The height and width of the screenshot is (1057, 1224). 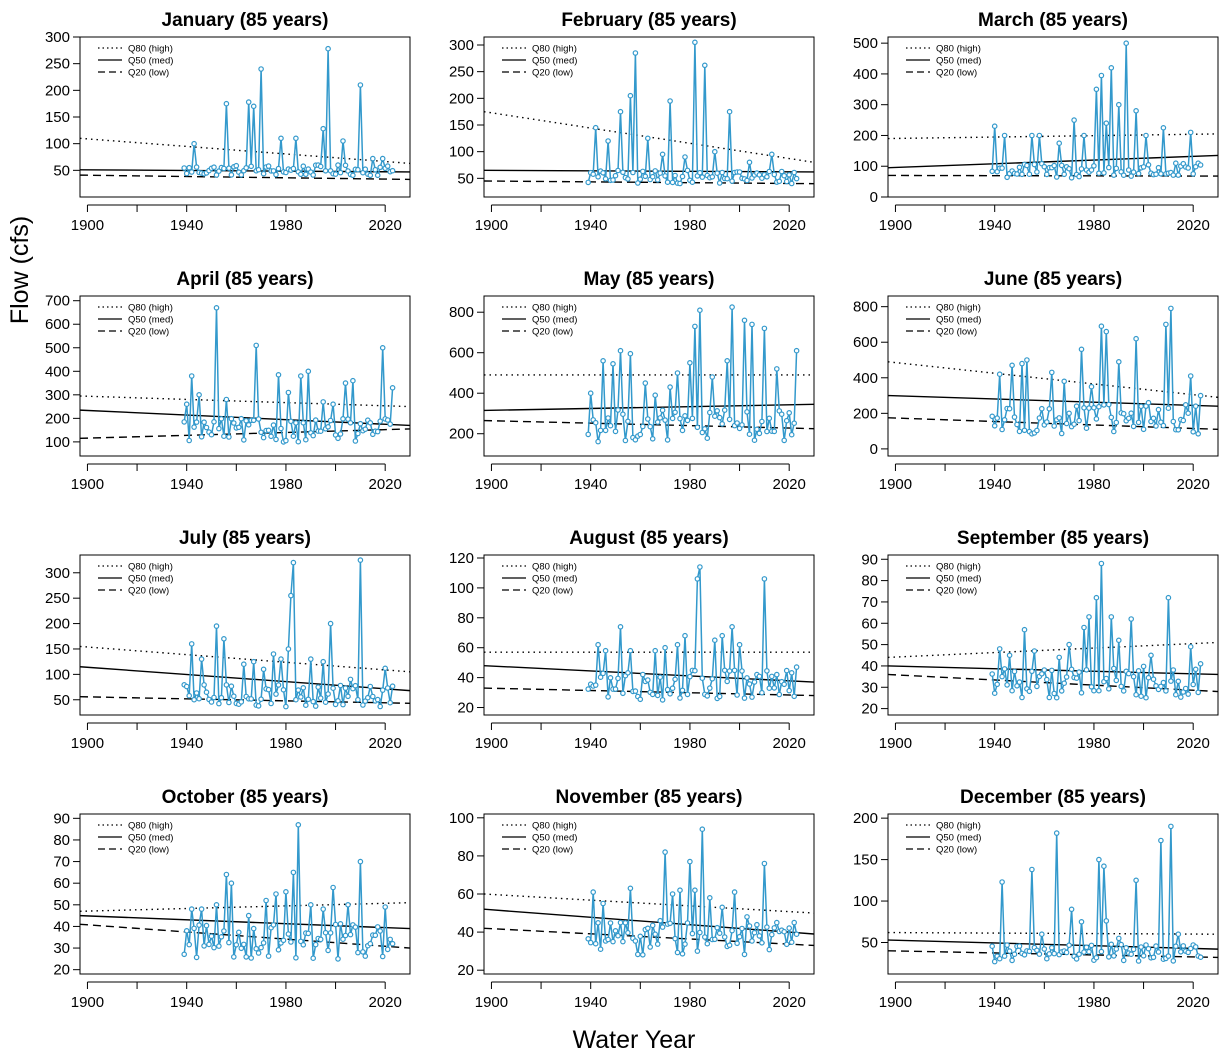 I want to click on y-tick-label: 800, so click(x=865, y=307).